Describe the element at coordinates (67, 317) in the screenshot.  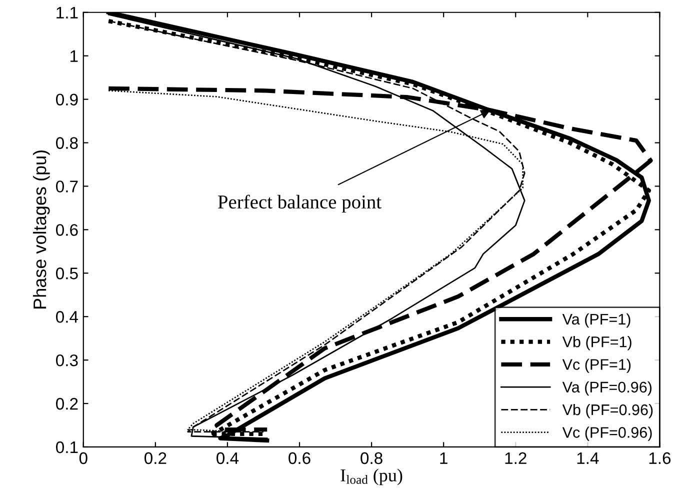
I see `y-tick-label: 0.4` at that location.